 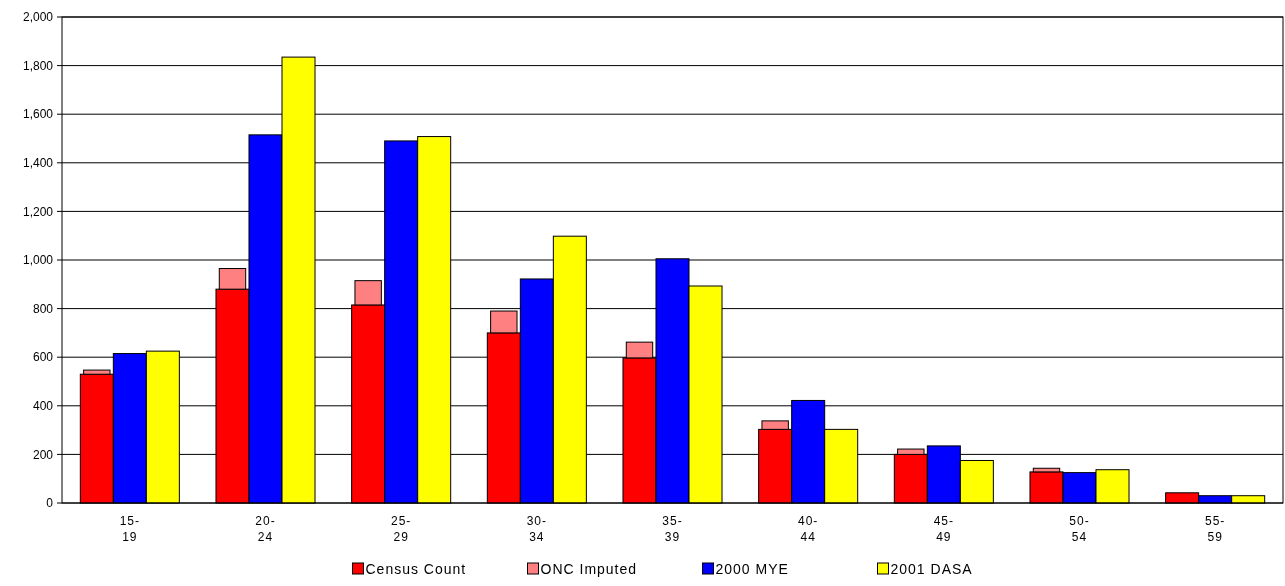 I want to click on x-tick-label: 15-19, so click(x=130, y=529).